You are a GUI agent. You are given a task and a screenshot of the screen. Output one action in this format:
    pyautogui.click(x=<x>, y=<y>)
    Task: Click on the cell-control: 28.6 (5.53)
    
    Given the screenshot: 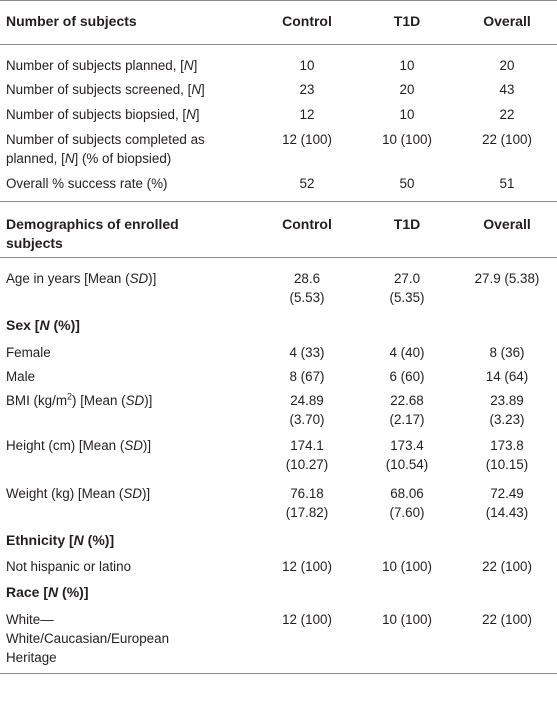 What is the action you would take?
    pyautogui.click(x=307, y=285)
    